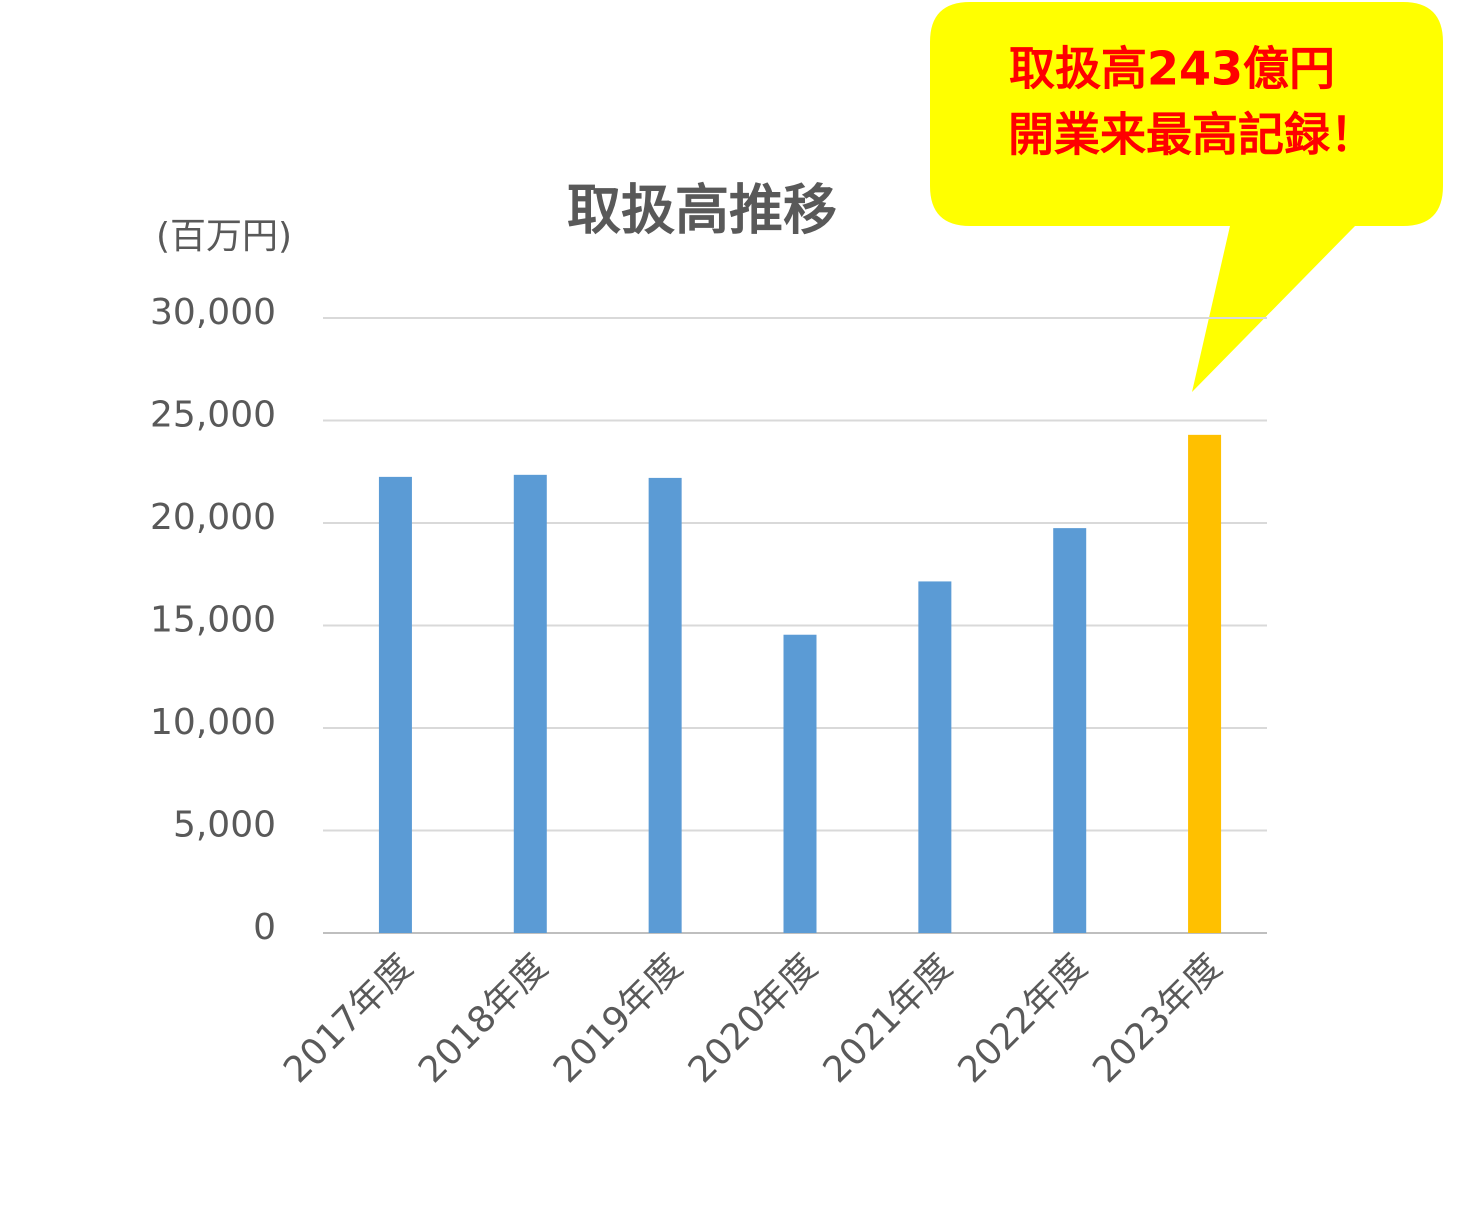 The width and height of the screenshot is (1473, 1208). What do you see at coordinates (1192, 135) in the screenshot?
I see `callout-text: 開業来最高記録！` at bounding box center [1192, 135].